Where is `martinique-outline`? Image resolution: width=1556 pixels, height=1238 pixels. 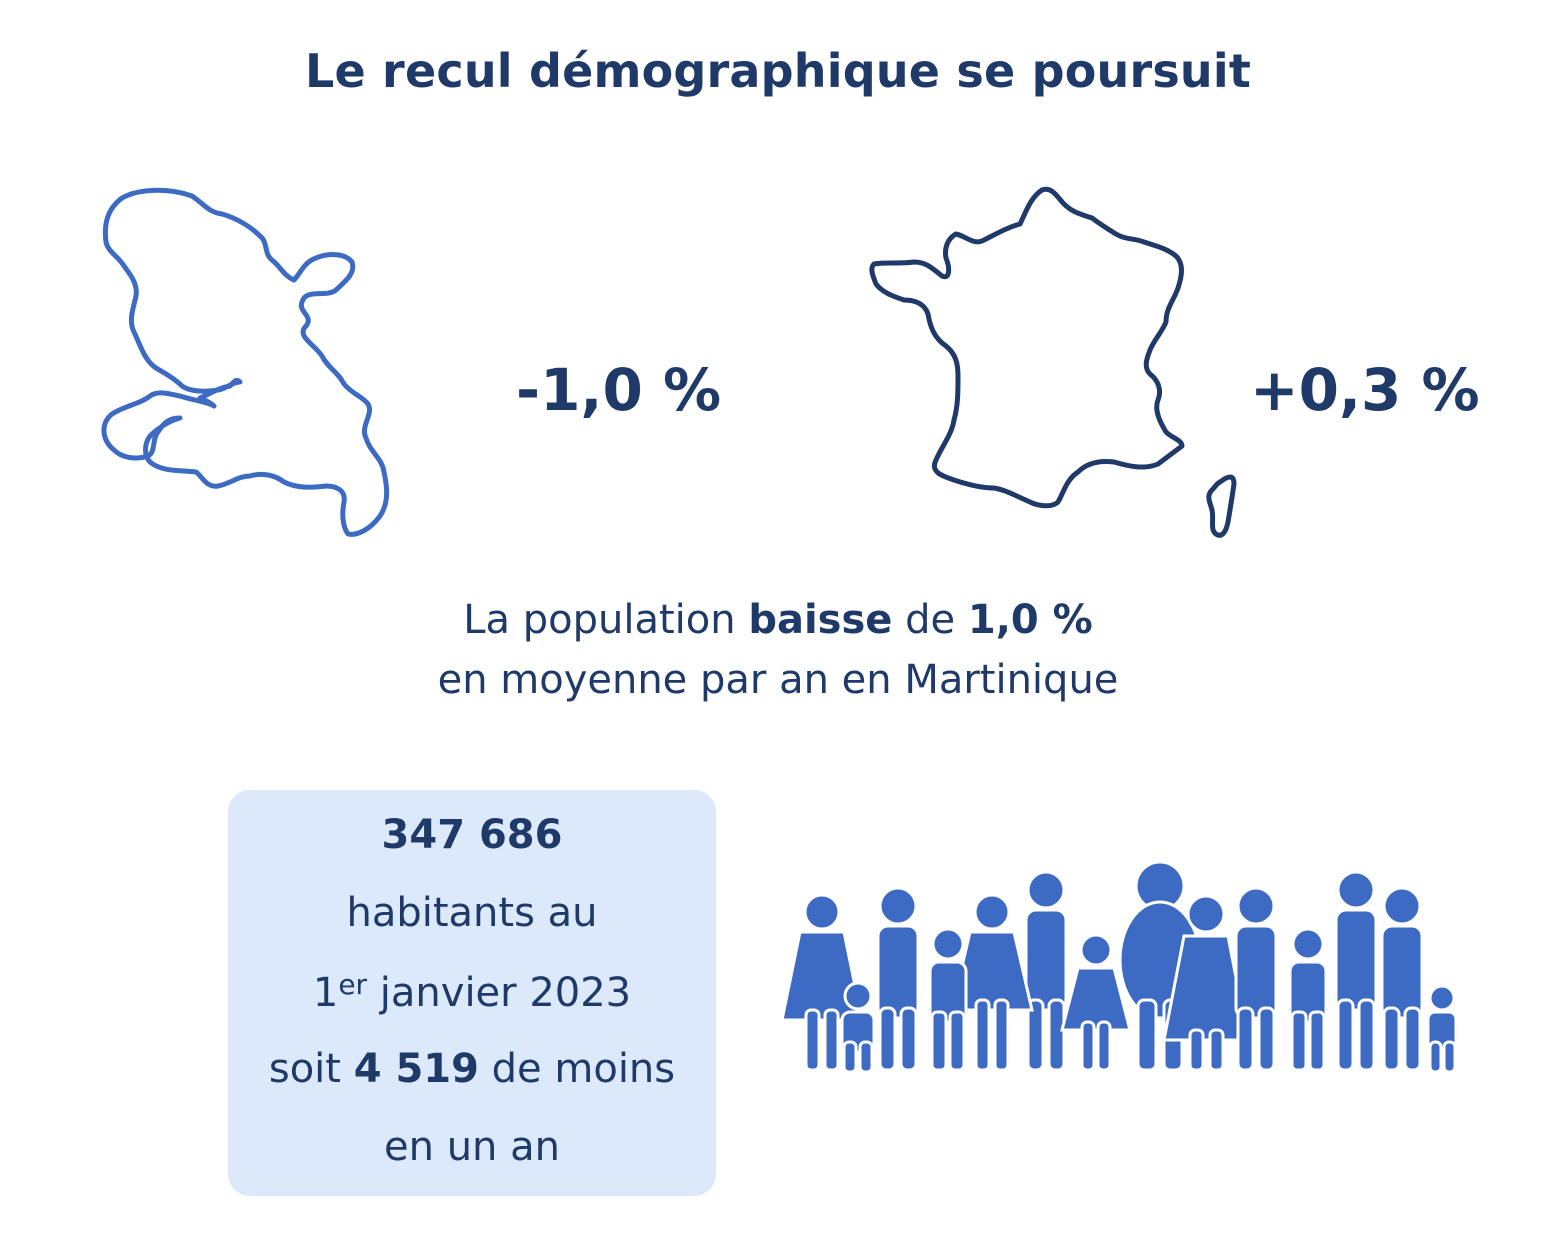
martinique-outline is located at coordinates (245, 362).